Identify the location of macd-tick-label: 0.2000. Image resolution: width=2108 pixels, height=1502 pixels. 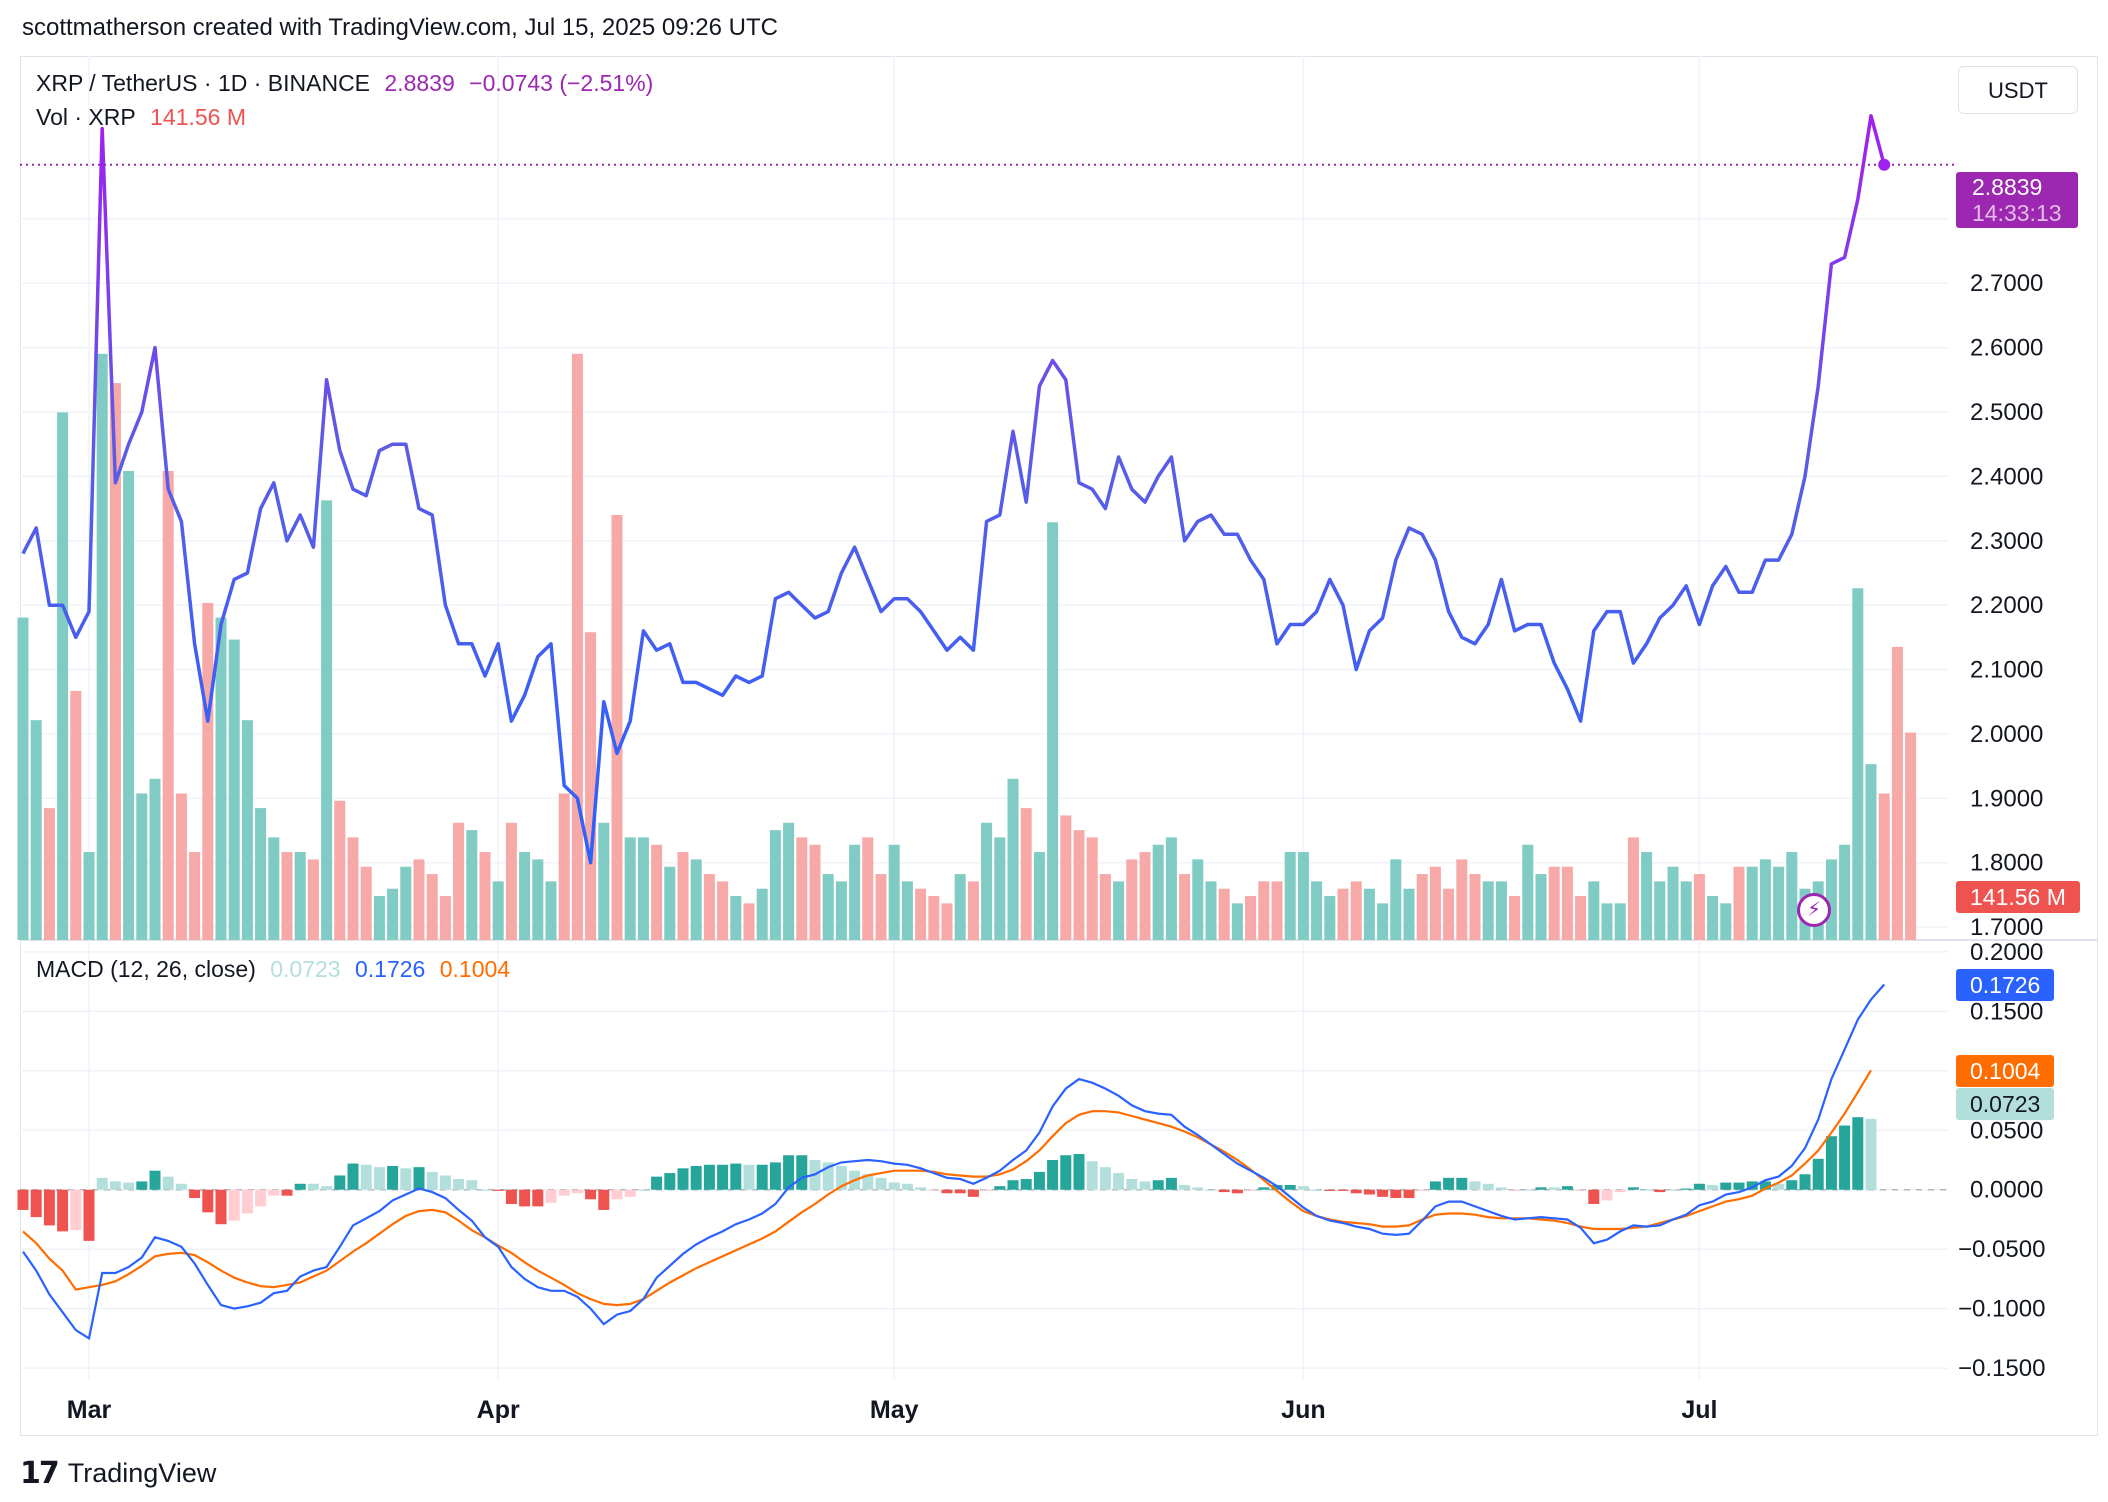
(2006, 952).